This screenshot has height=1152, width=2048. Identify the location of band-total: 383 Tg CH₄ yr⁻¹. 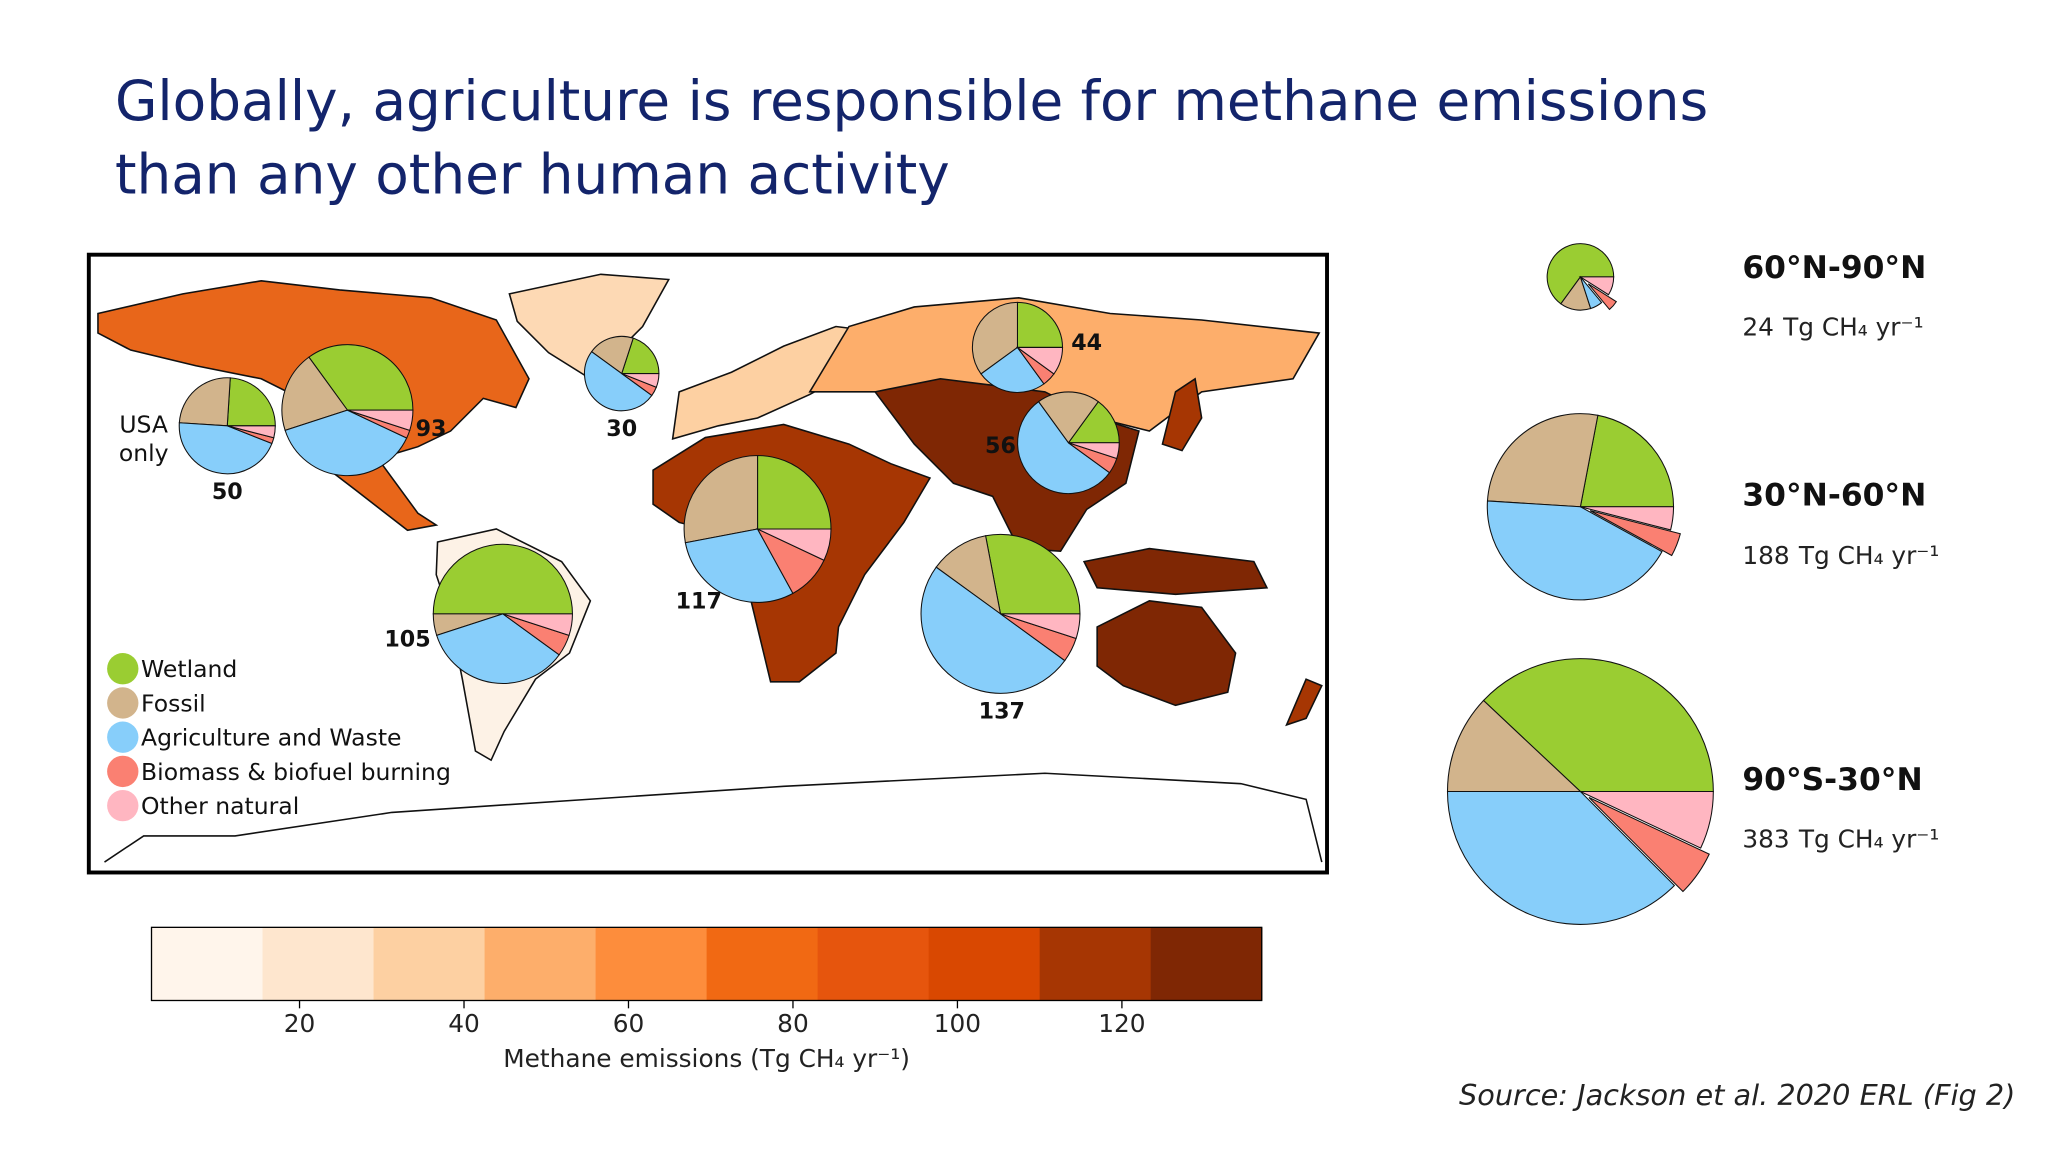
(1840, 839).